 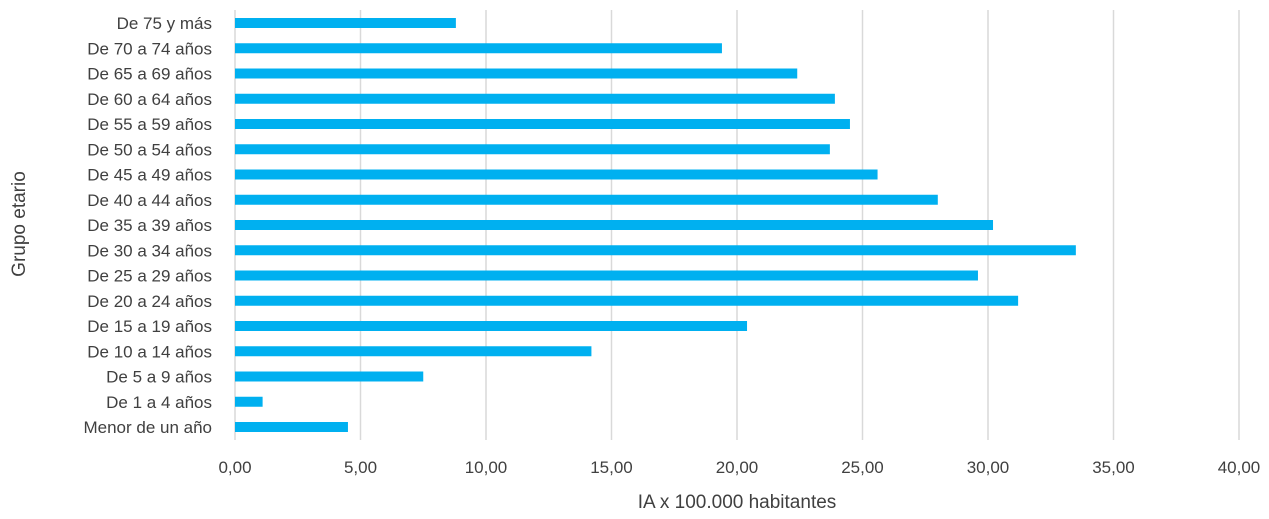 What do you see at coordinates (149, 99) in the screenshot?
I see `category-label: De 60 a 64 años` at bounding box center [149, 99].